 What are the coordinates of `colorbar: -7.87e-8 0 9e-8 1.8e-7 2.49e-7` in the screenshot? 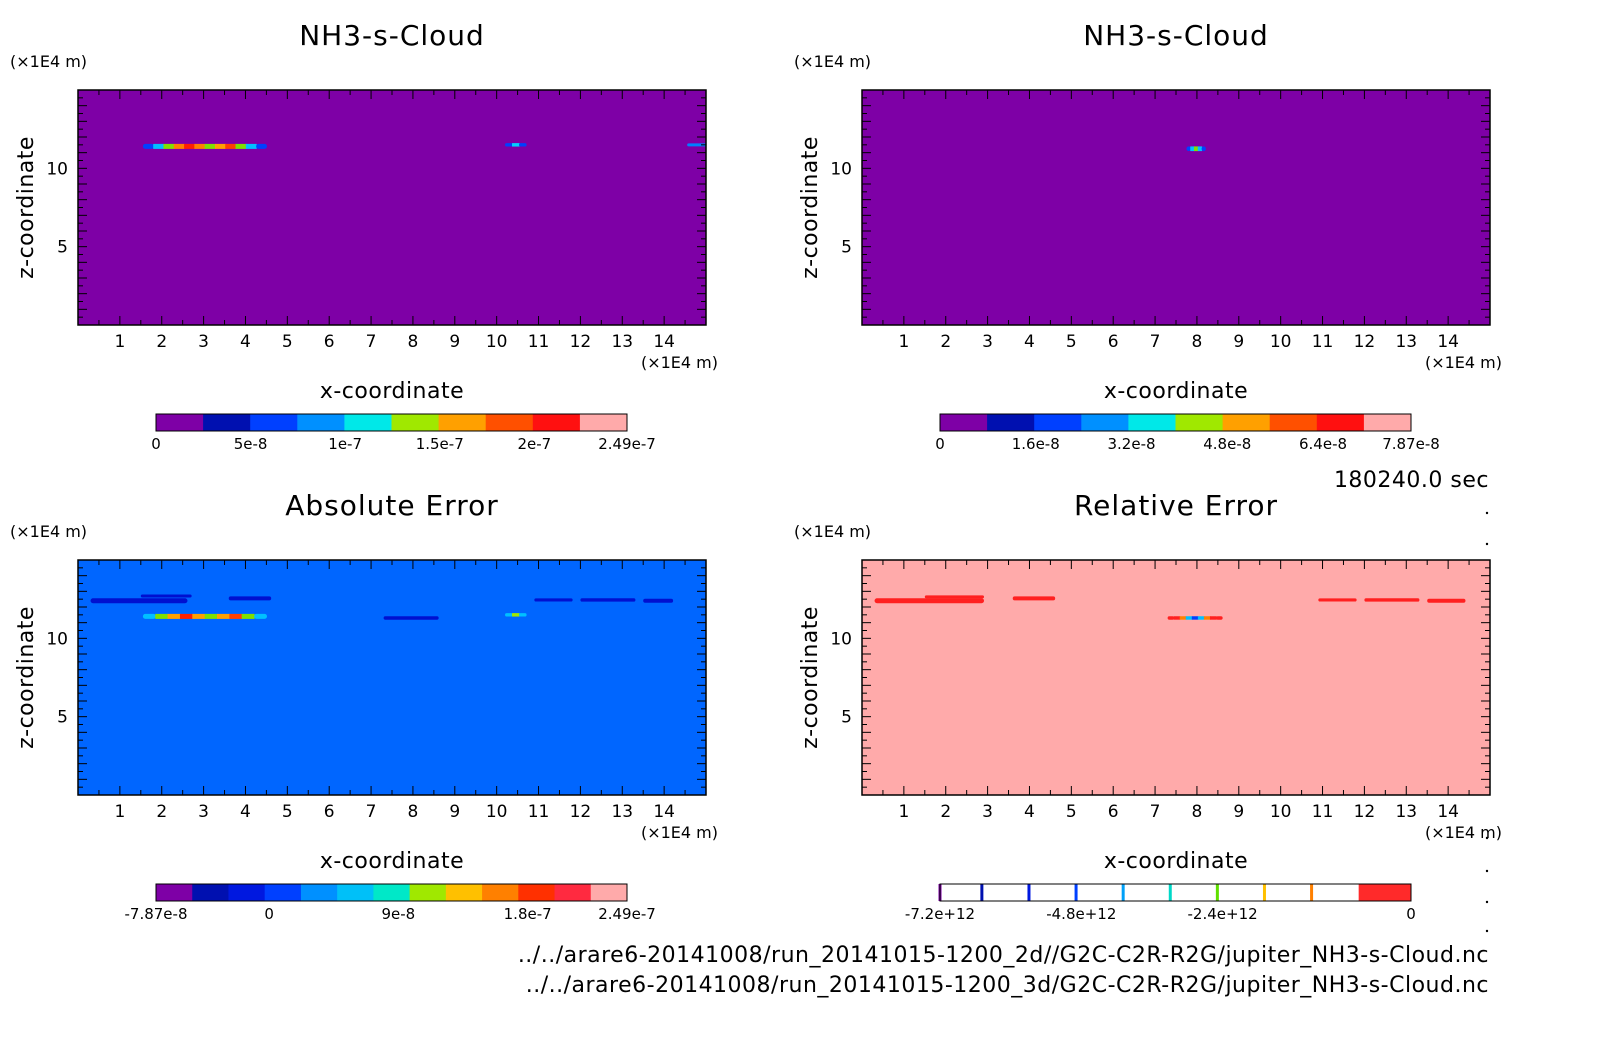 It's located at (390, 903).